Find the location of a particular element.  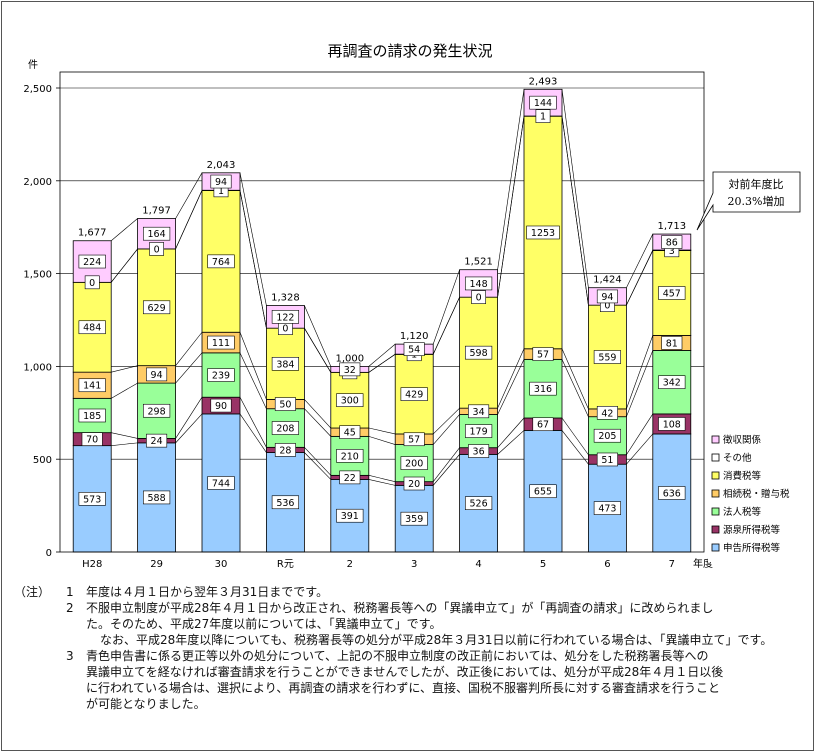

value-label: 598 is located at coordinates (479, 353).